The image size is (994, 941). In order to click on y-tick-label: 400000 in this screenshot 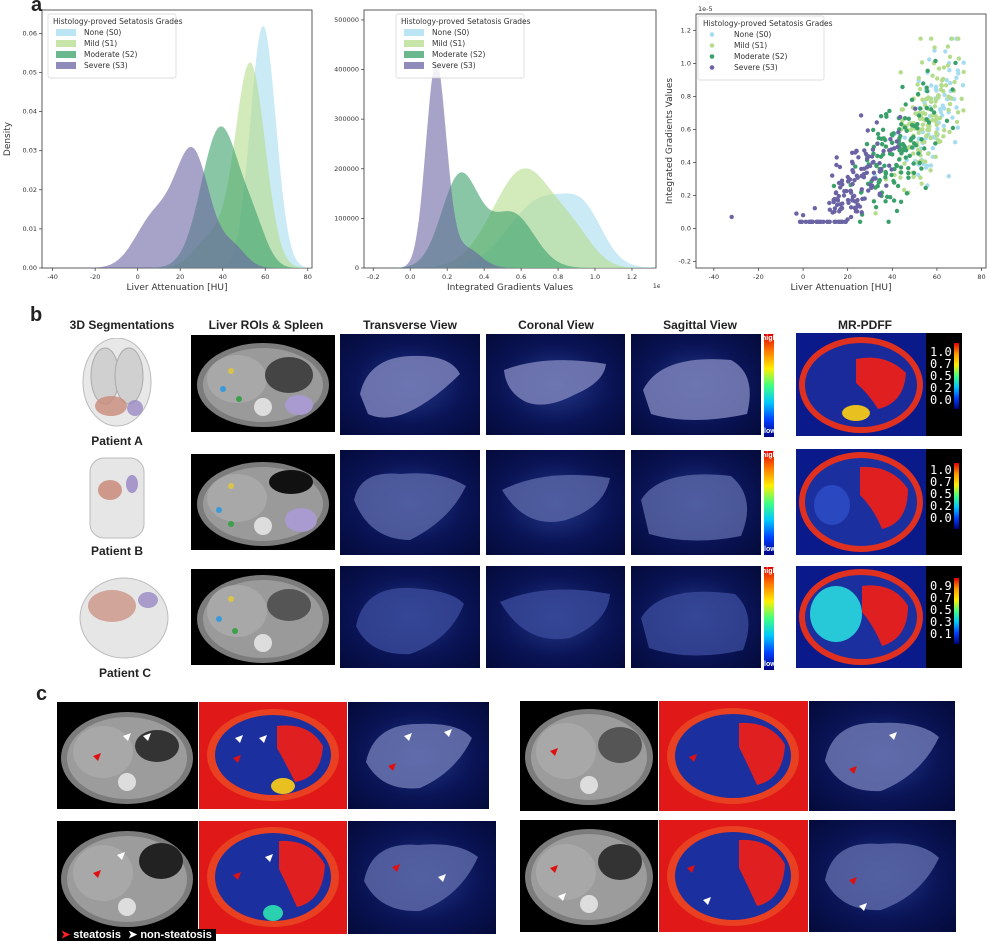, I will do `click(346, 70)`.